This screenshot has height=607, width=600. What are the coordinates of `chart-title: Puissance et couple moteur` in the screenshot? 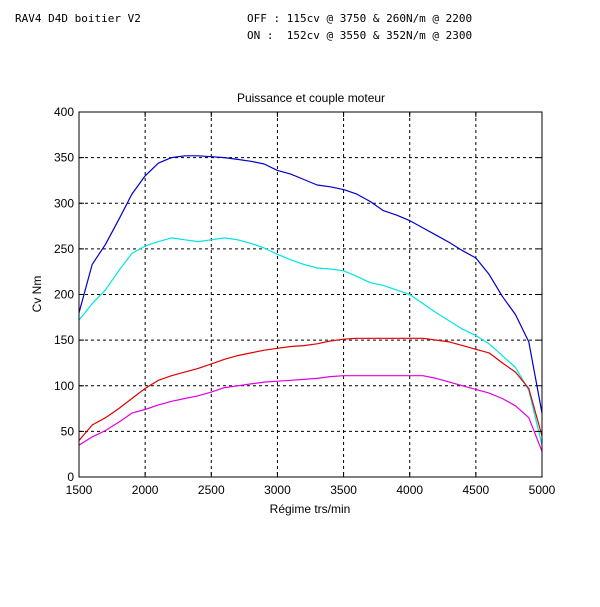 It's located at (311, 98).